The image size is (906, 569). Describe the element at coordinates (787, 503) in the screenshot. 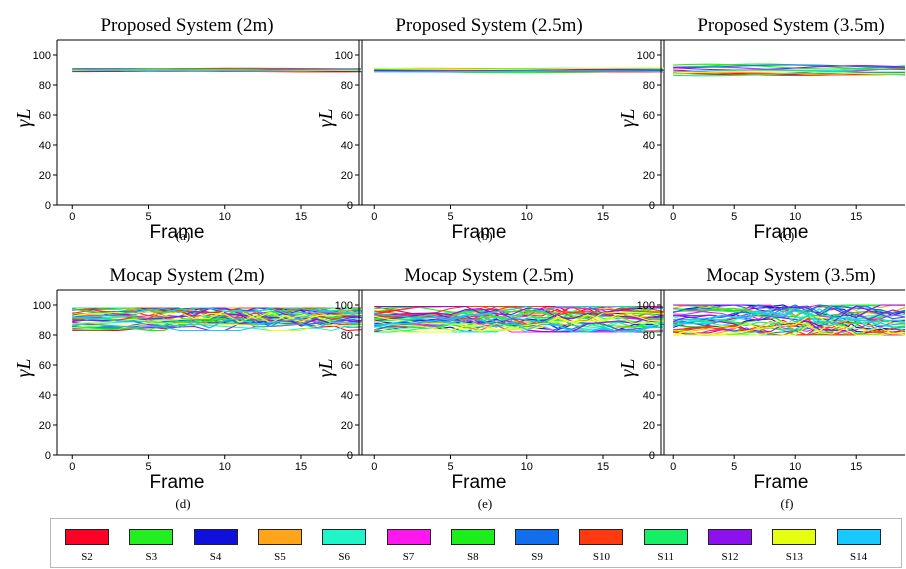

I see `panel-caption: (f)` at that location.